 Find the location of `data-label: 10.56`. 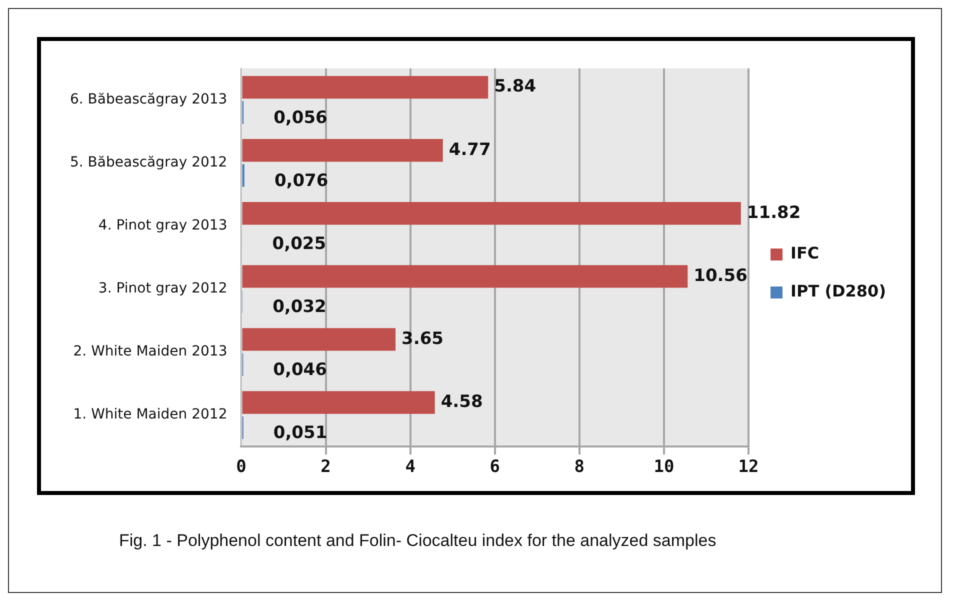

data-label: 10.56 is located at coordinates (721, 276).